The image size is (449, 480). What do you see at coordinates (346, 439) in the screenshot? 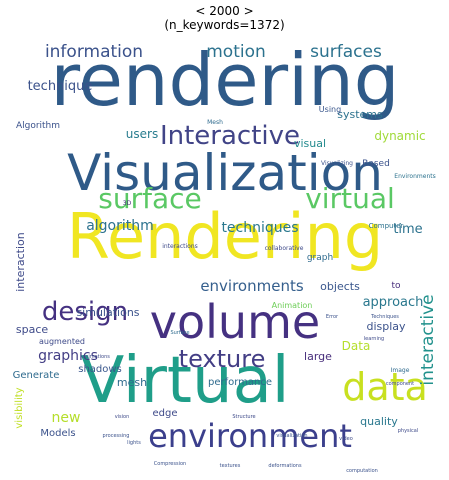
I see `word-video: video` at bounding box center [346, 439].